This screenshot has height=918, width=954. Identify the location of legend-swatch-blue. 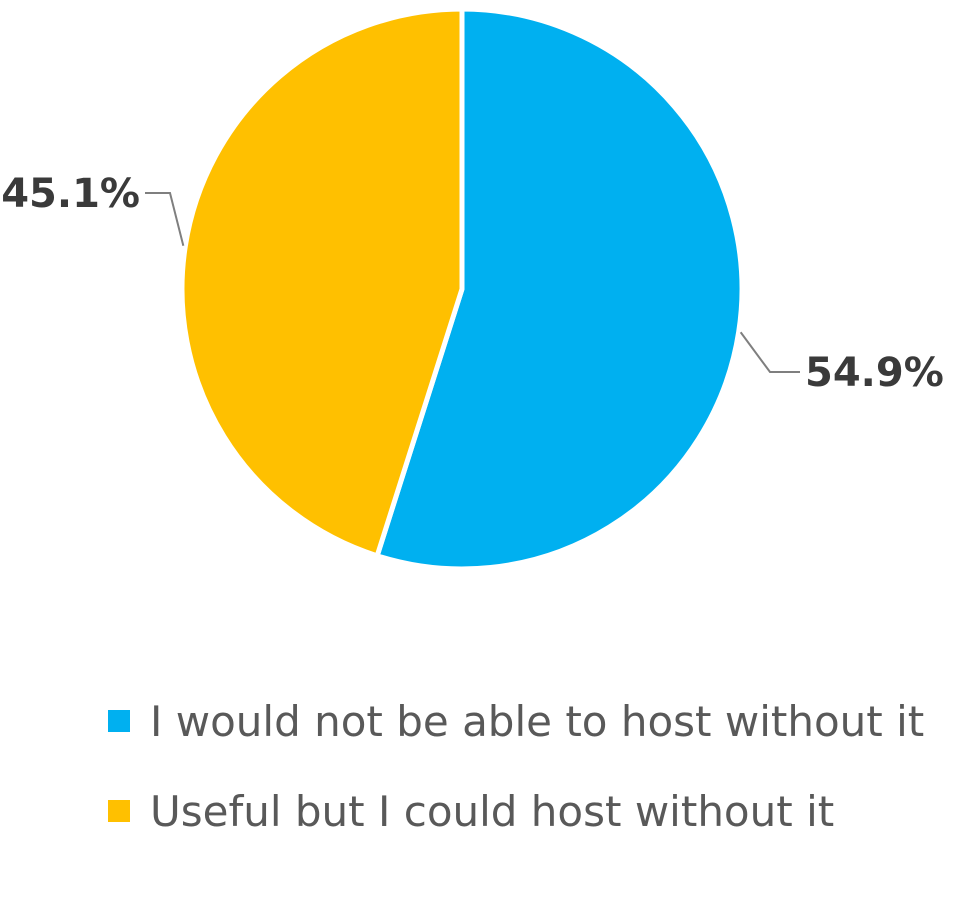
(119, 721).